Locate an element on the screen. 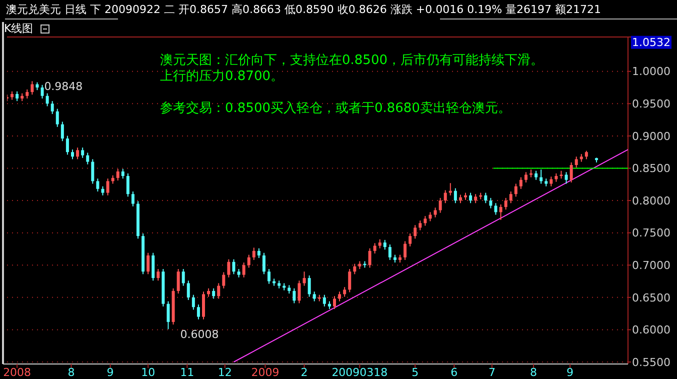  y-tick-label: 0.7500 is located at coordinates (651, 233).